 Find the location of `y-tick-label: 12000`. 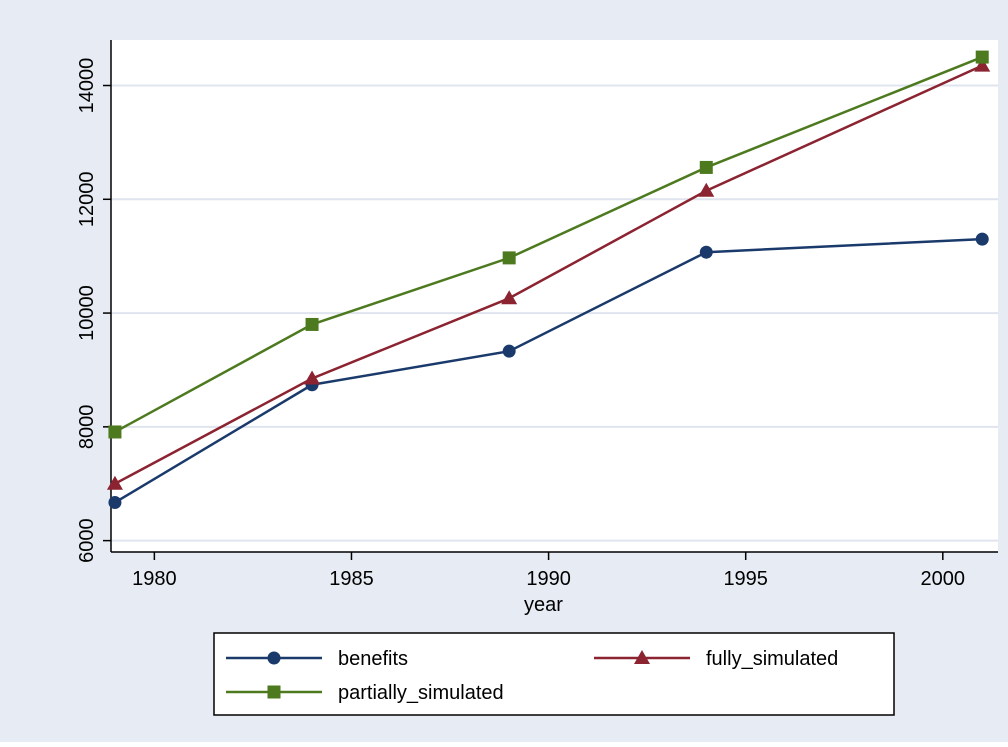

y-tick-label: 12000 is located at coordinates (87, 199).